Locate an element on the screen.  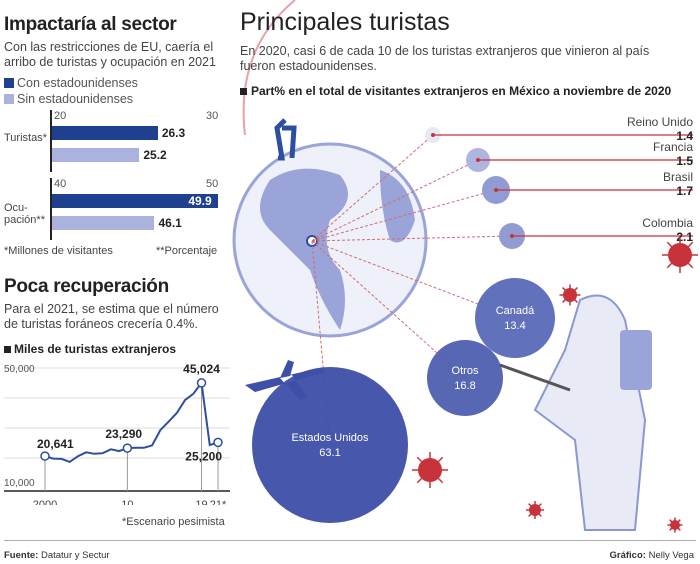
bar-value-label: 26.3 is located at coordinates (173, 133).